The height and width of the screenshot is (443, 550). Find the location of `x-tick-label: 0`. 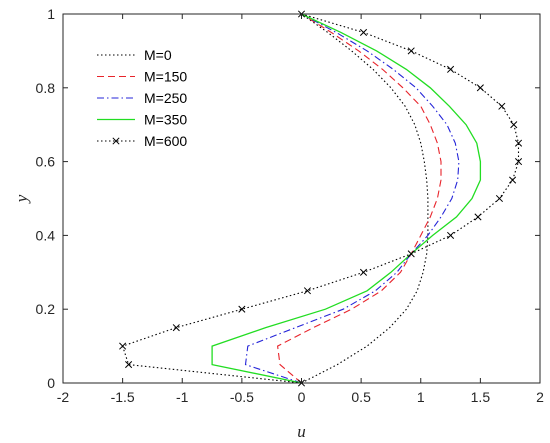

x-tick-label: 0 is located at coordinates (302, 397).